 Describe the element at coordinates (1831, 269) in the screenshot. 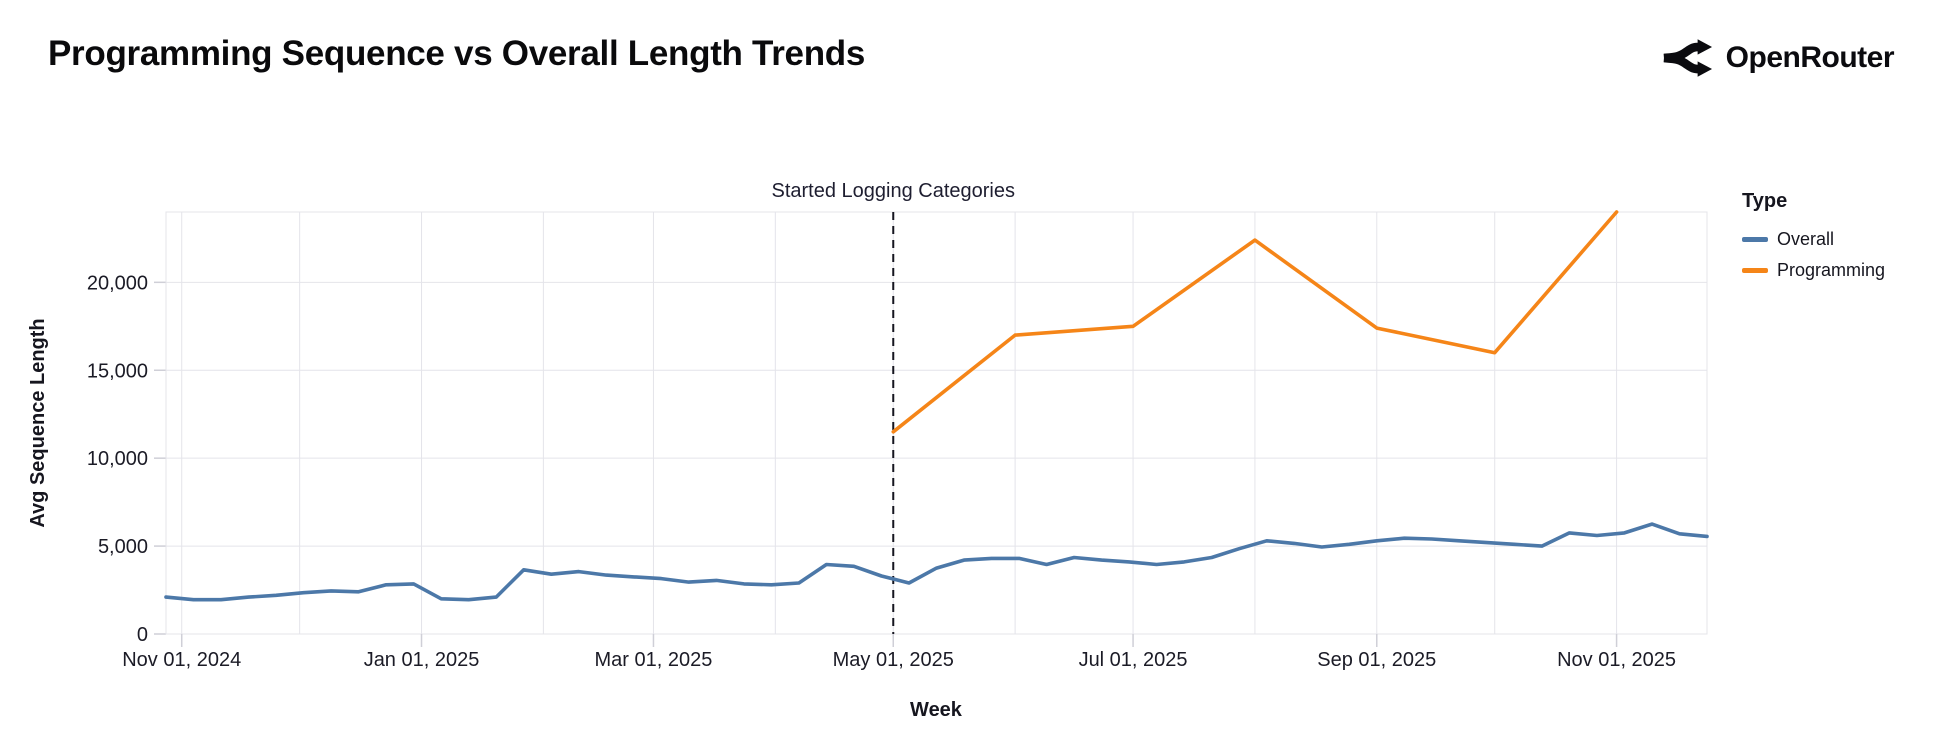

I see `legend-item-label: Programming` at that location.